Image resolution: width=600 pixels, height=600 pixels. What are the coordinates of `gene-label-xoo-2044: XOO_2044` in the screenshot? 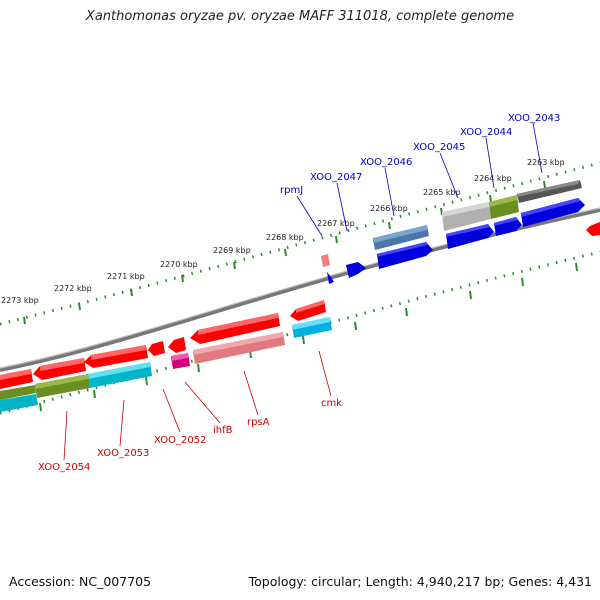 It's located at (486, 132).